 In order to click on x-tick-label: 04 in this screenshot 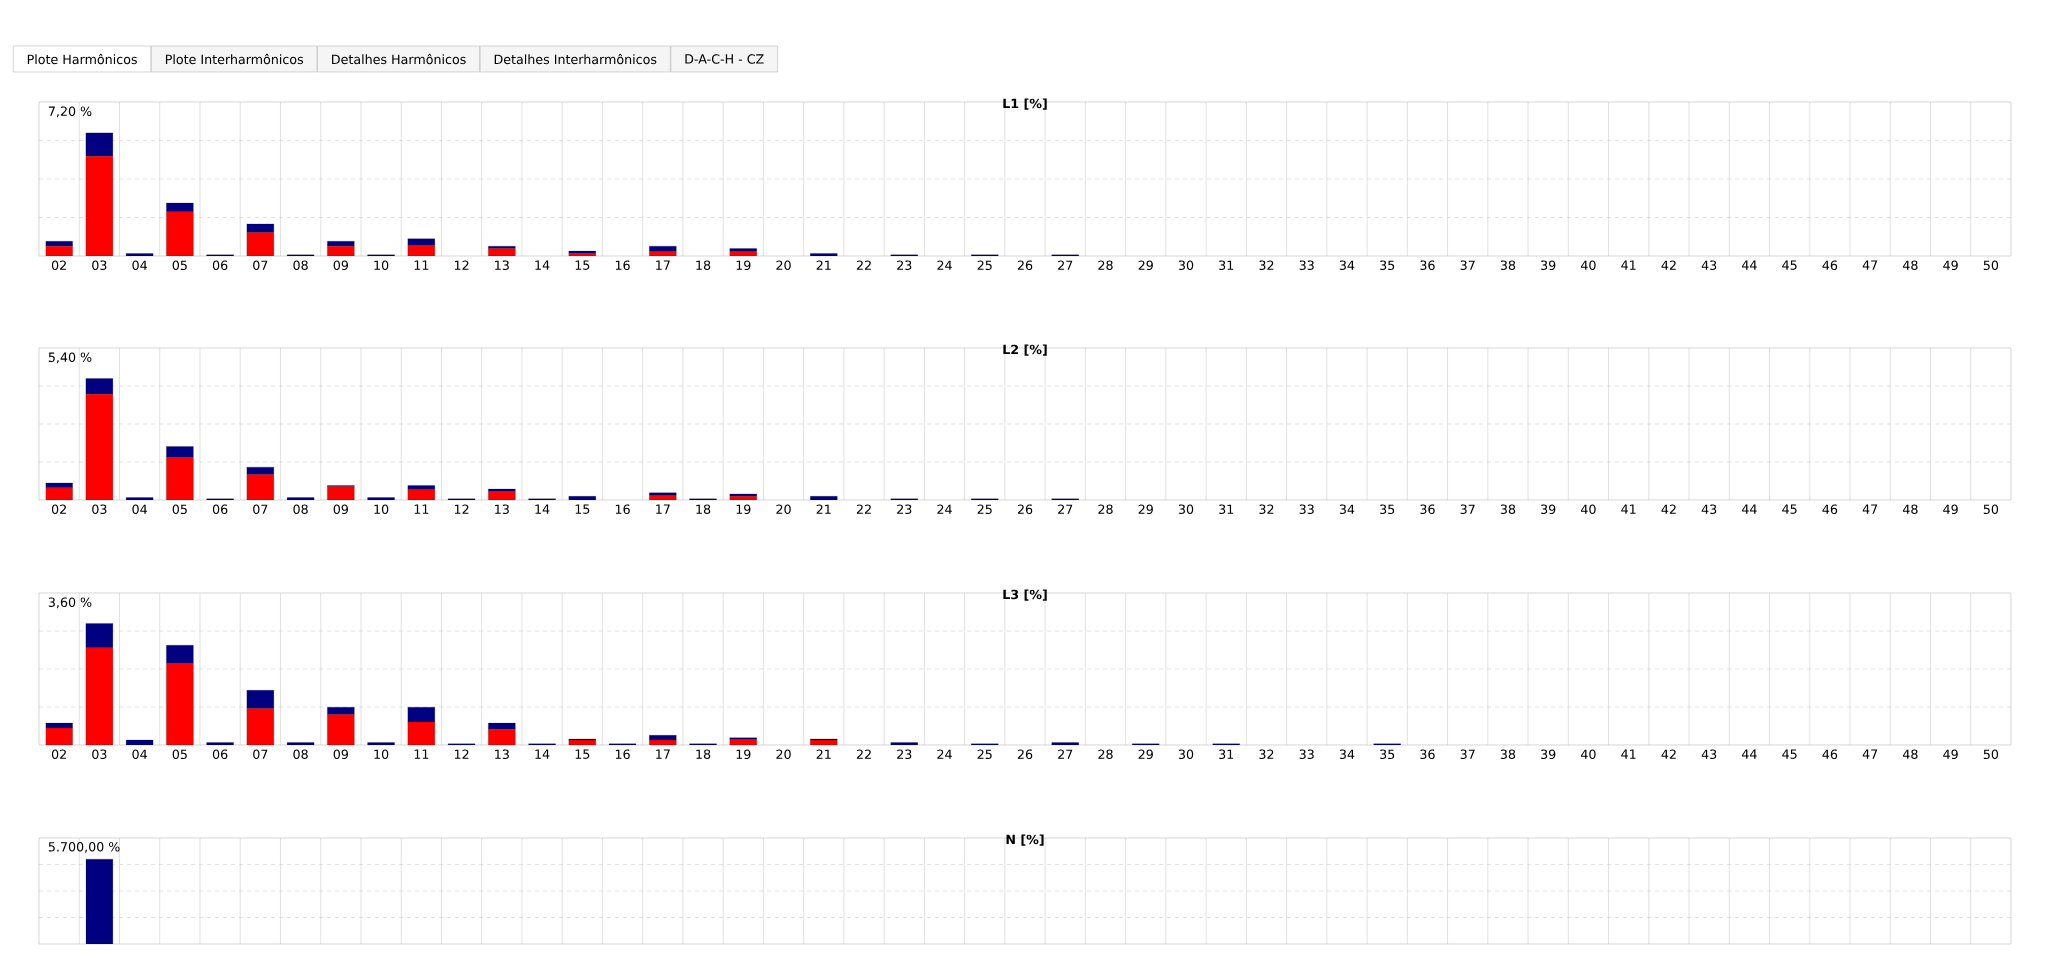, I will do `click(139, 754)`.